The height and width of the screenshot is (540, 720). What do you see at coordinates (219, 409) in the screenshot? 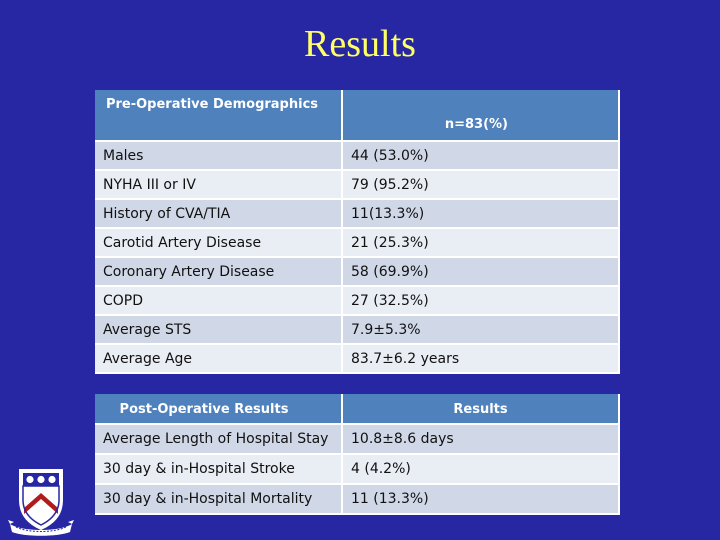
I see `post-op-header-label: Post-Operative Results` at bounding box center [219, 409].